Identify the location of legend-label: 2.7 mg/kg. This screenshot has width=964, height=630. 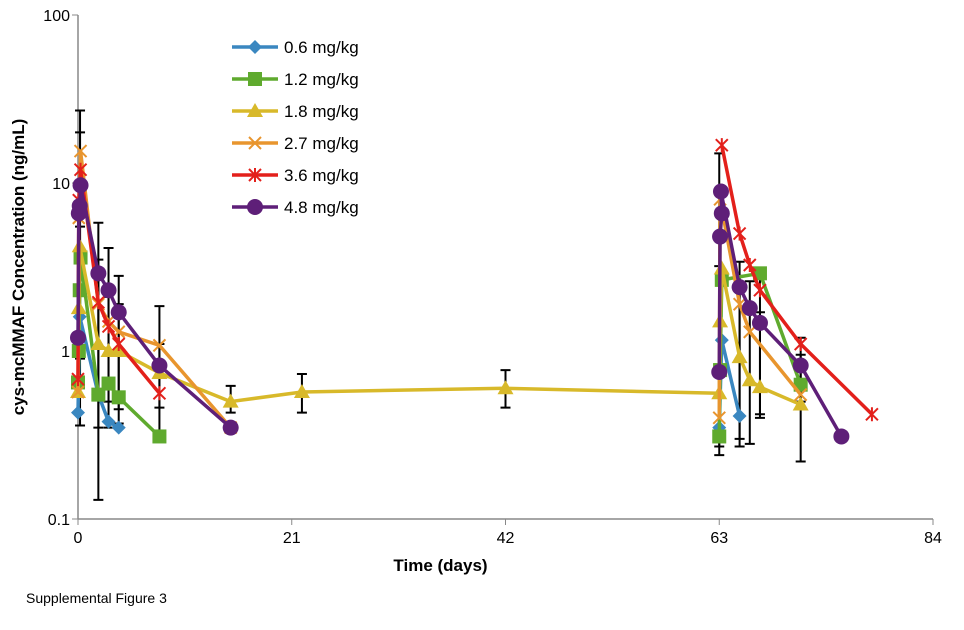
(321, 143).